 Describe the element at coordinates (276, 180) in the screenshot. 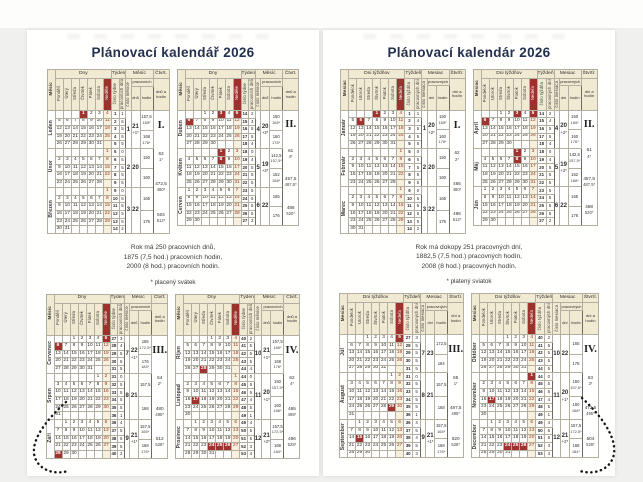

I see `hours-8-star: 168*` at that location.